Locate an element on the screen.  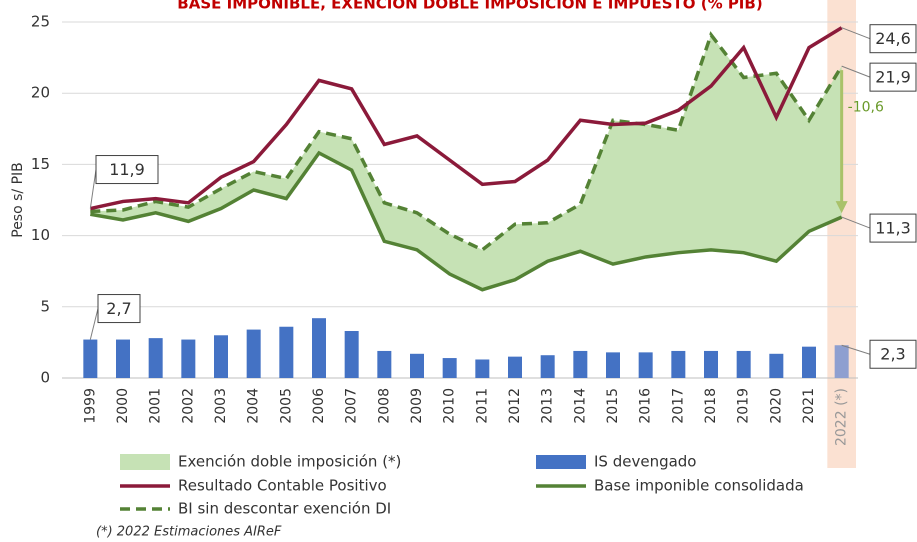
x-tick-label: 2005 is located at coordinates (286, 406).